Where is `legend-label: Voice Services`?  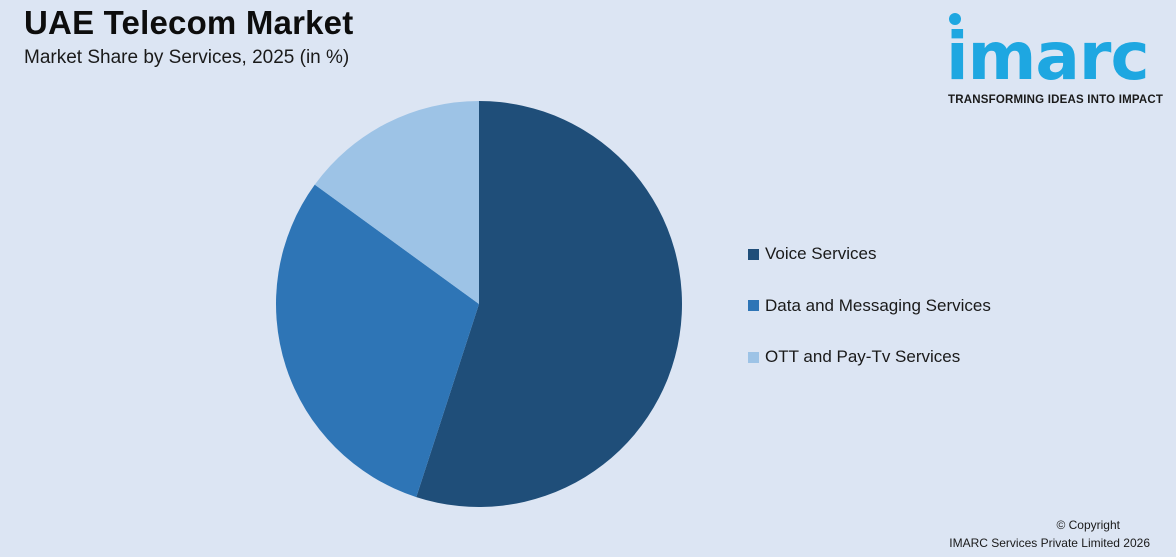
legend-label: Voice Services is located at coordinates (821, 253).